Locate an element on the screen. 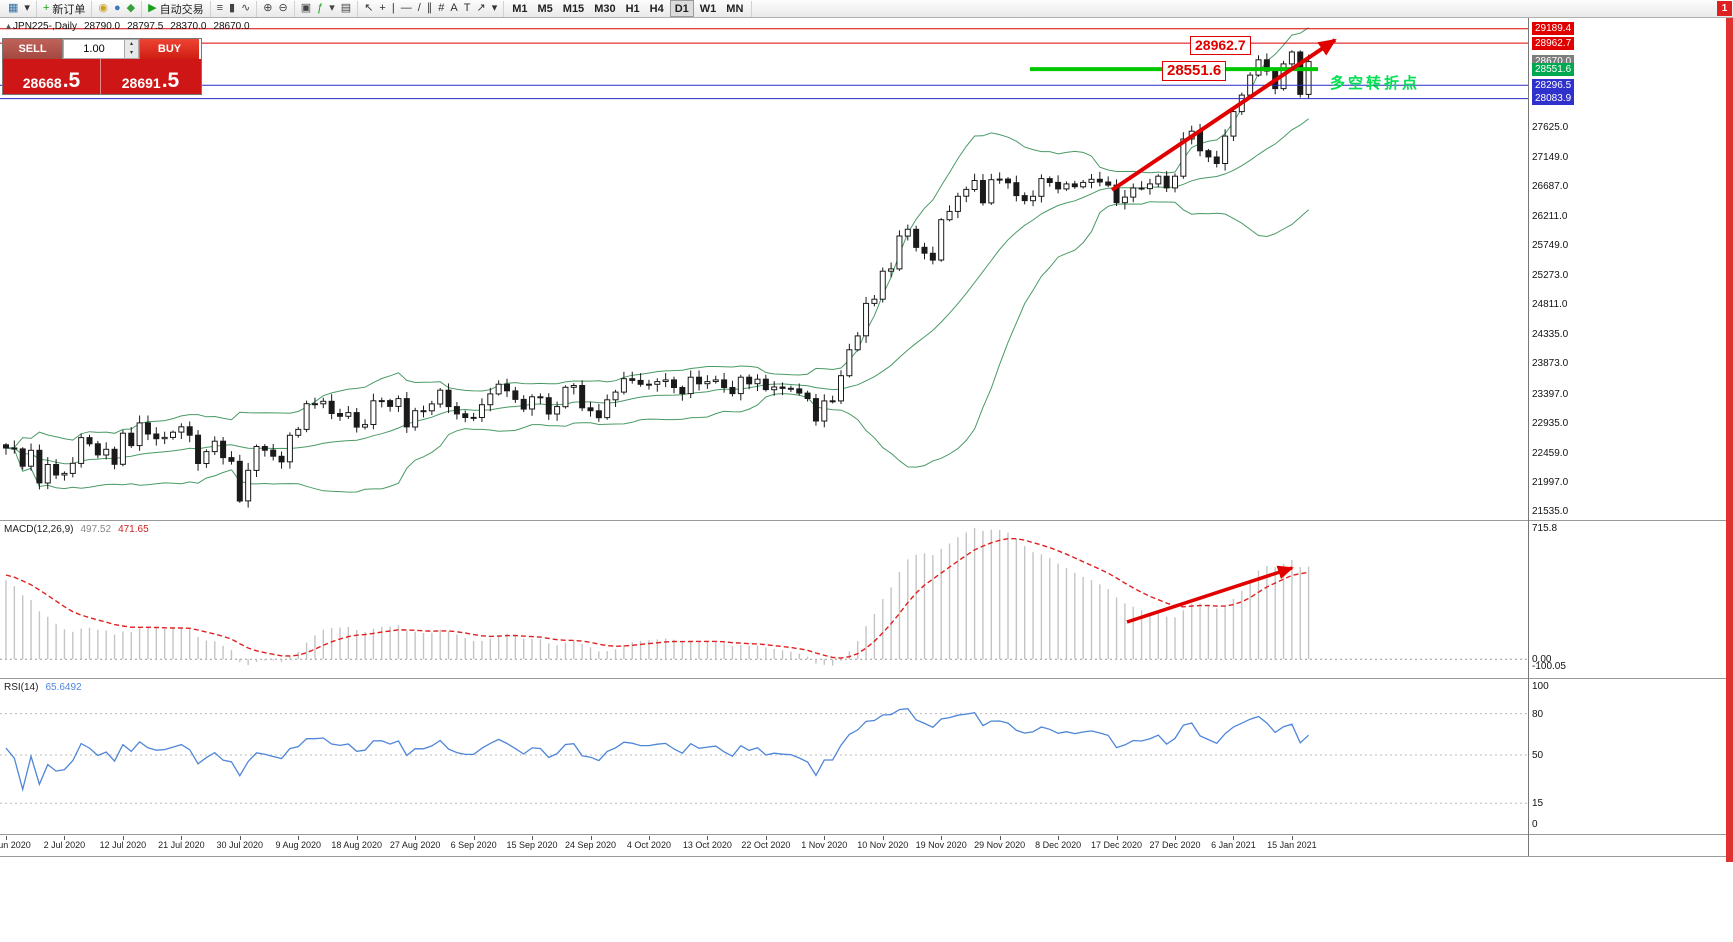 The image size is (1733, 942). buy-price: 28691.5 is located at coordinates (150, 76).